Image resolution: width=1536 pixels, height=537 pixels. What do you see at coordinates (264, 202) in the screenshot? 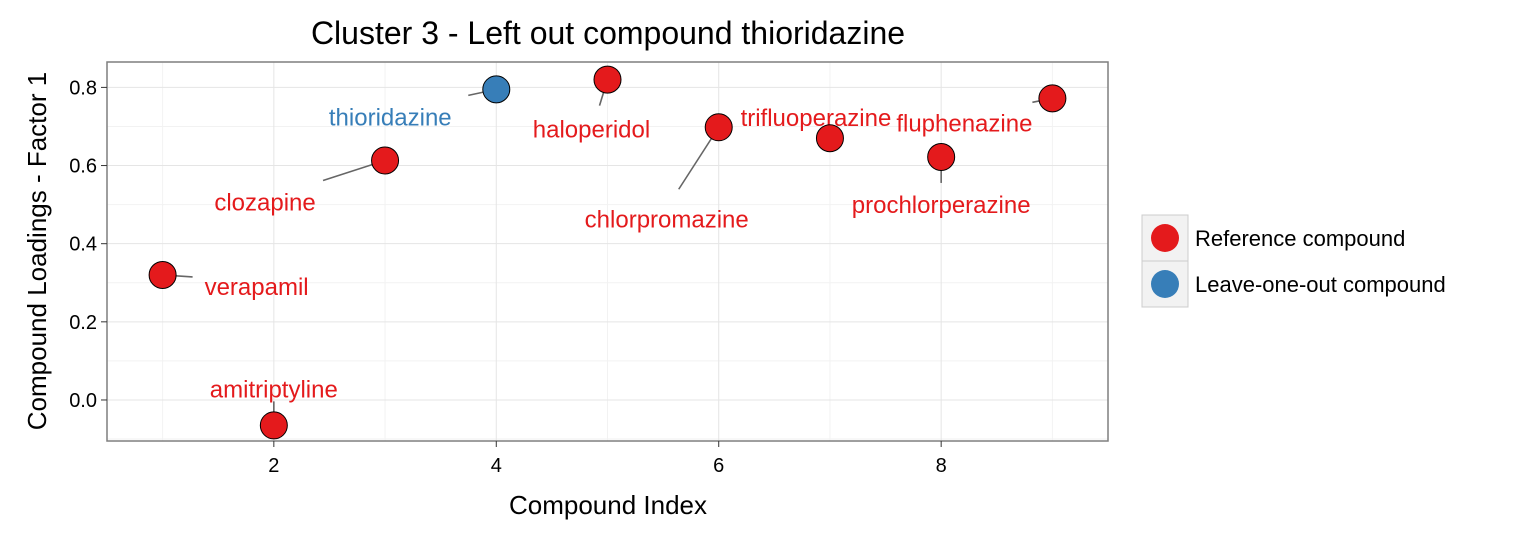
I see `point-label-clozapine: clozapine` at bounding box center [264, 202].